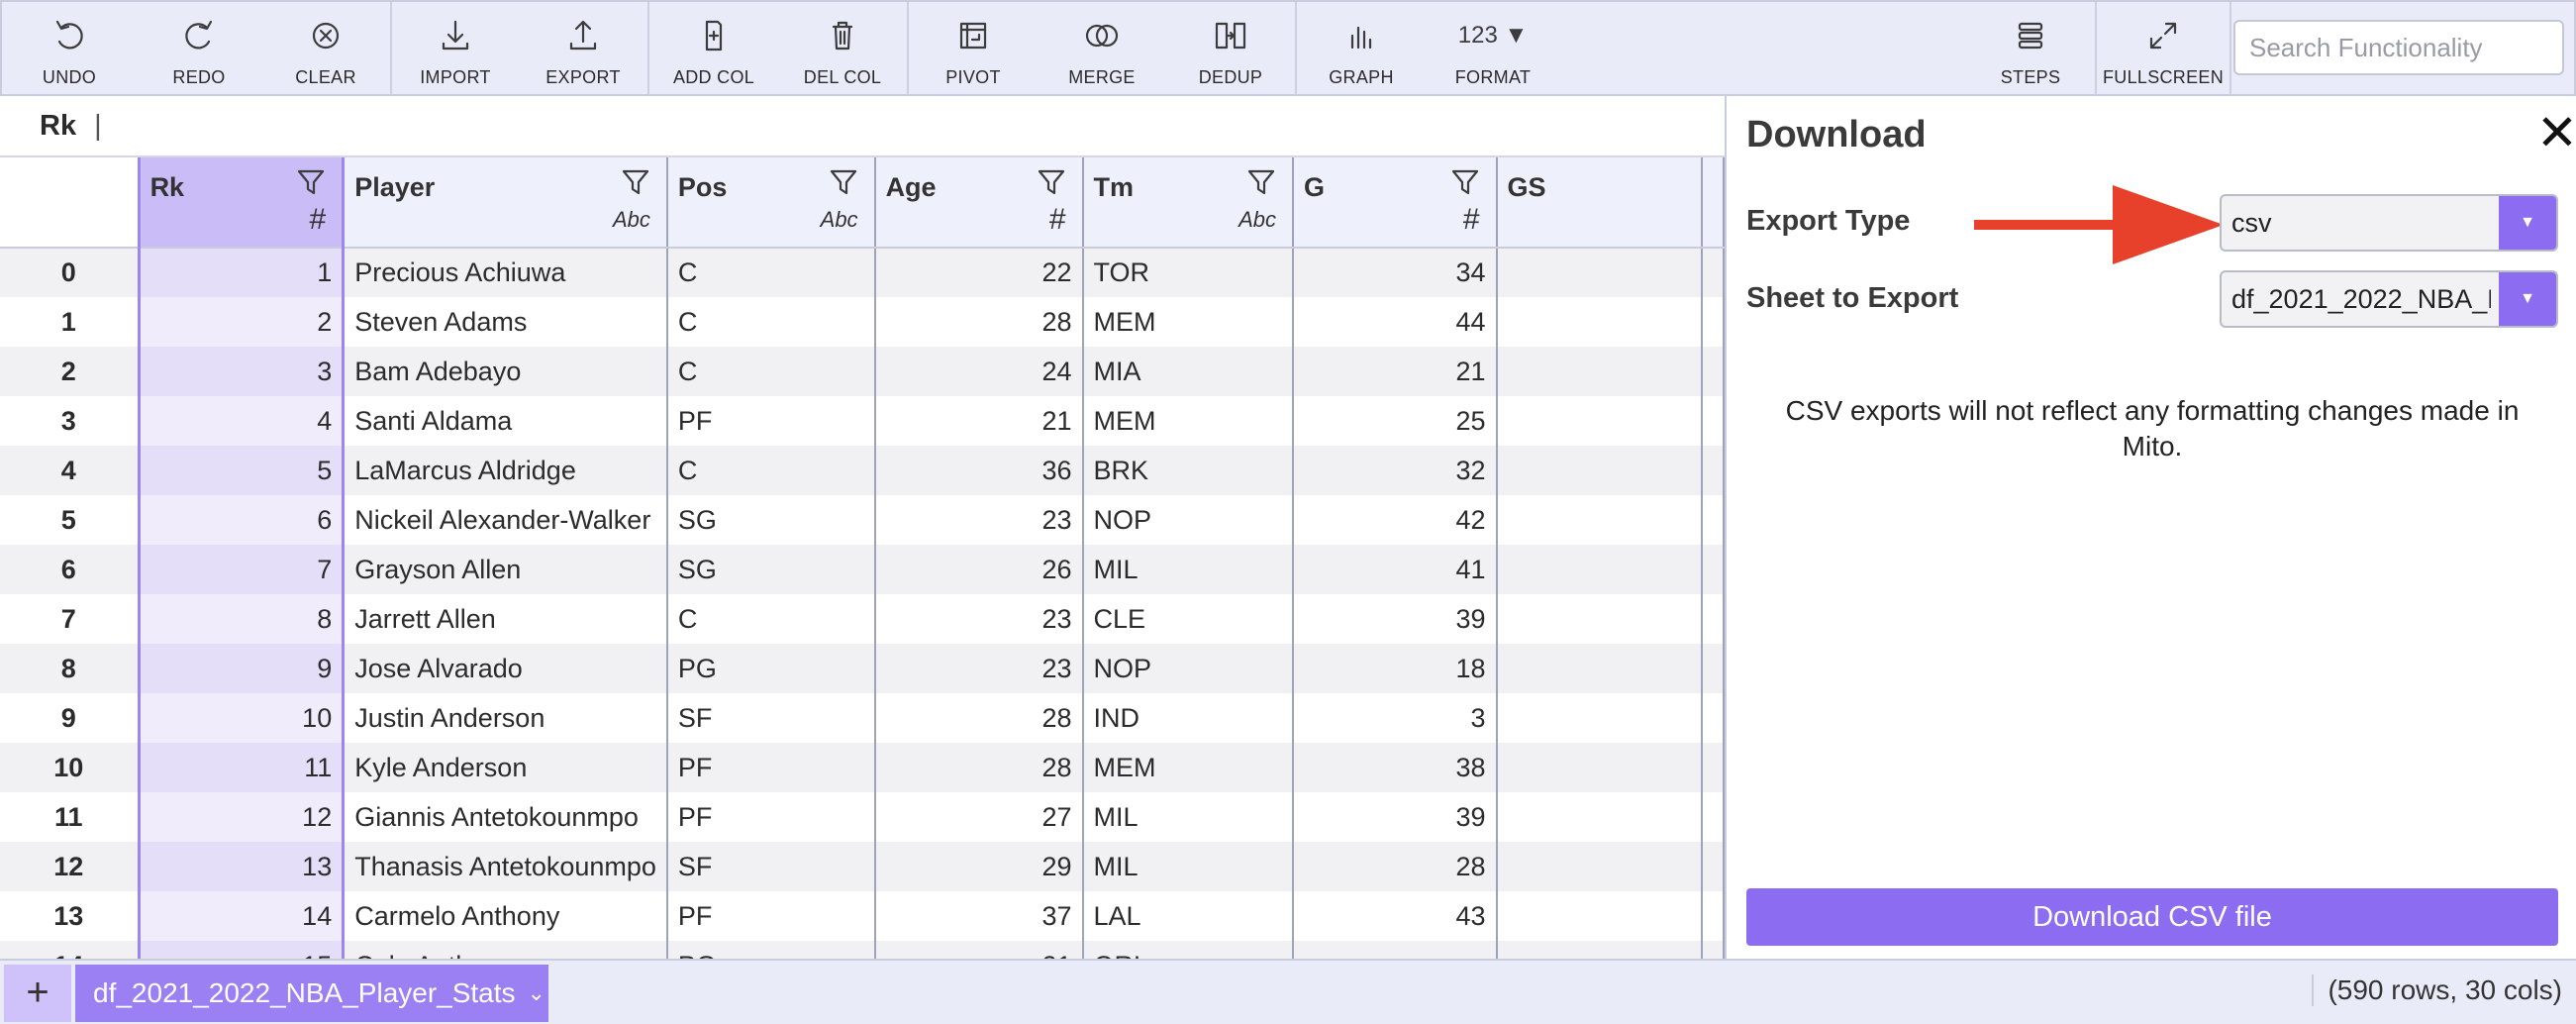 The height and width of the screenshot is (1024, 2576). Describe the element at coordinates (506, 272) in the screenshot. I see `cell-player: Precious Achiuwa` at that location.